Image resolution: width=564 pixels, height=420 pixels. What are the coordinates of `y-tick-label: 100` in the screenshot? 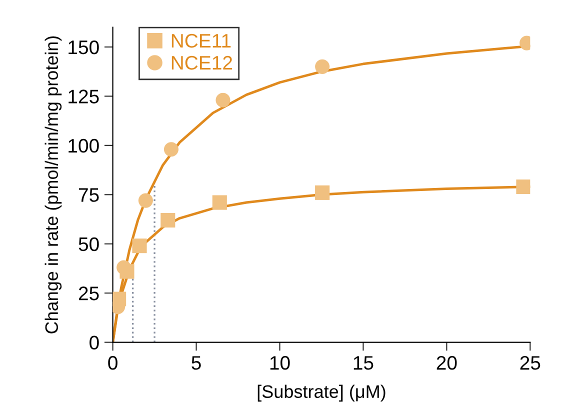 It's located at (83, 145).